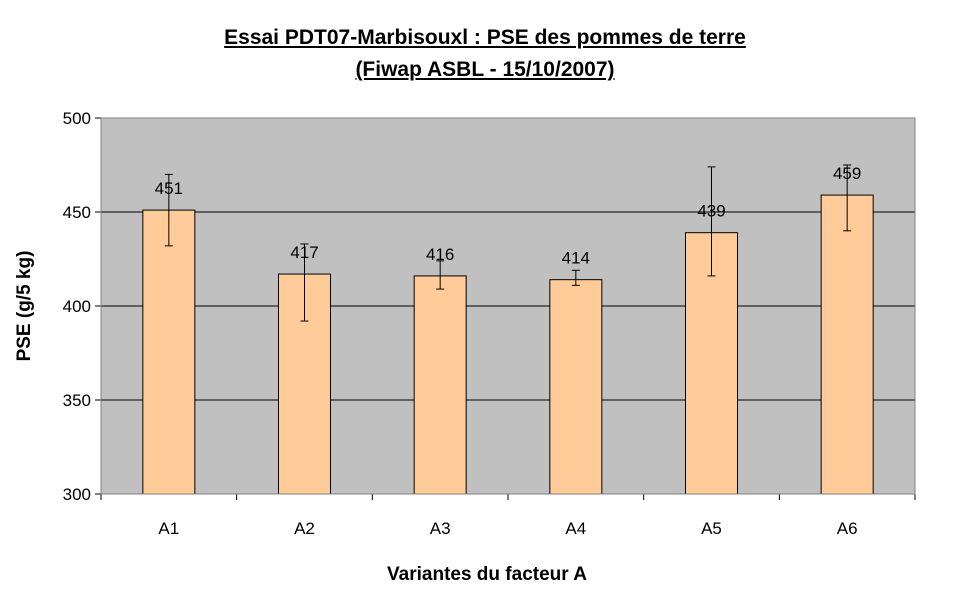 The width and height of the screenshot is (970, 604). Describe the element at coordinates (77, 306) in the screenshot. I see `y-tick-label: 400` at that location.